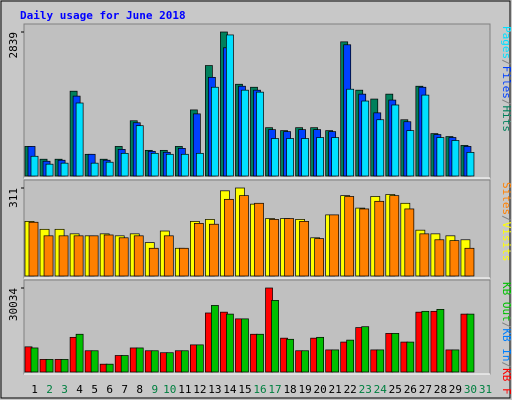  Describe the element at coordinates (230, 389) in the screenshot. I see `x-tick-label: 14` at that location.